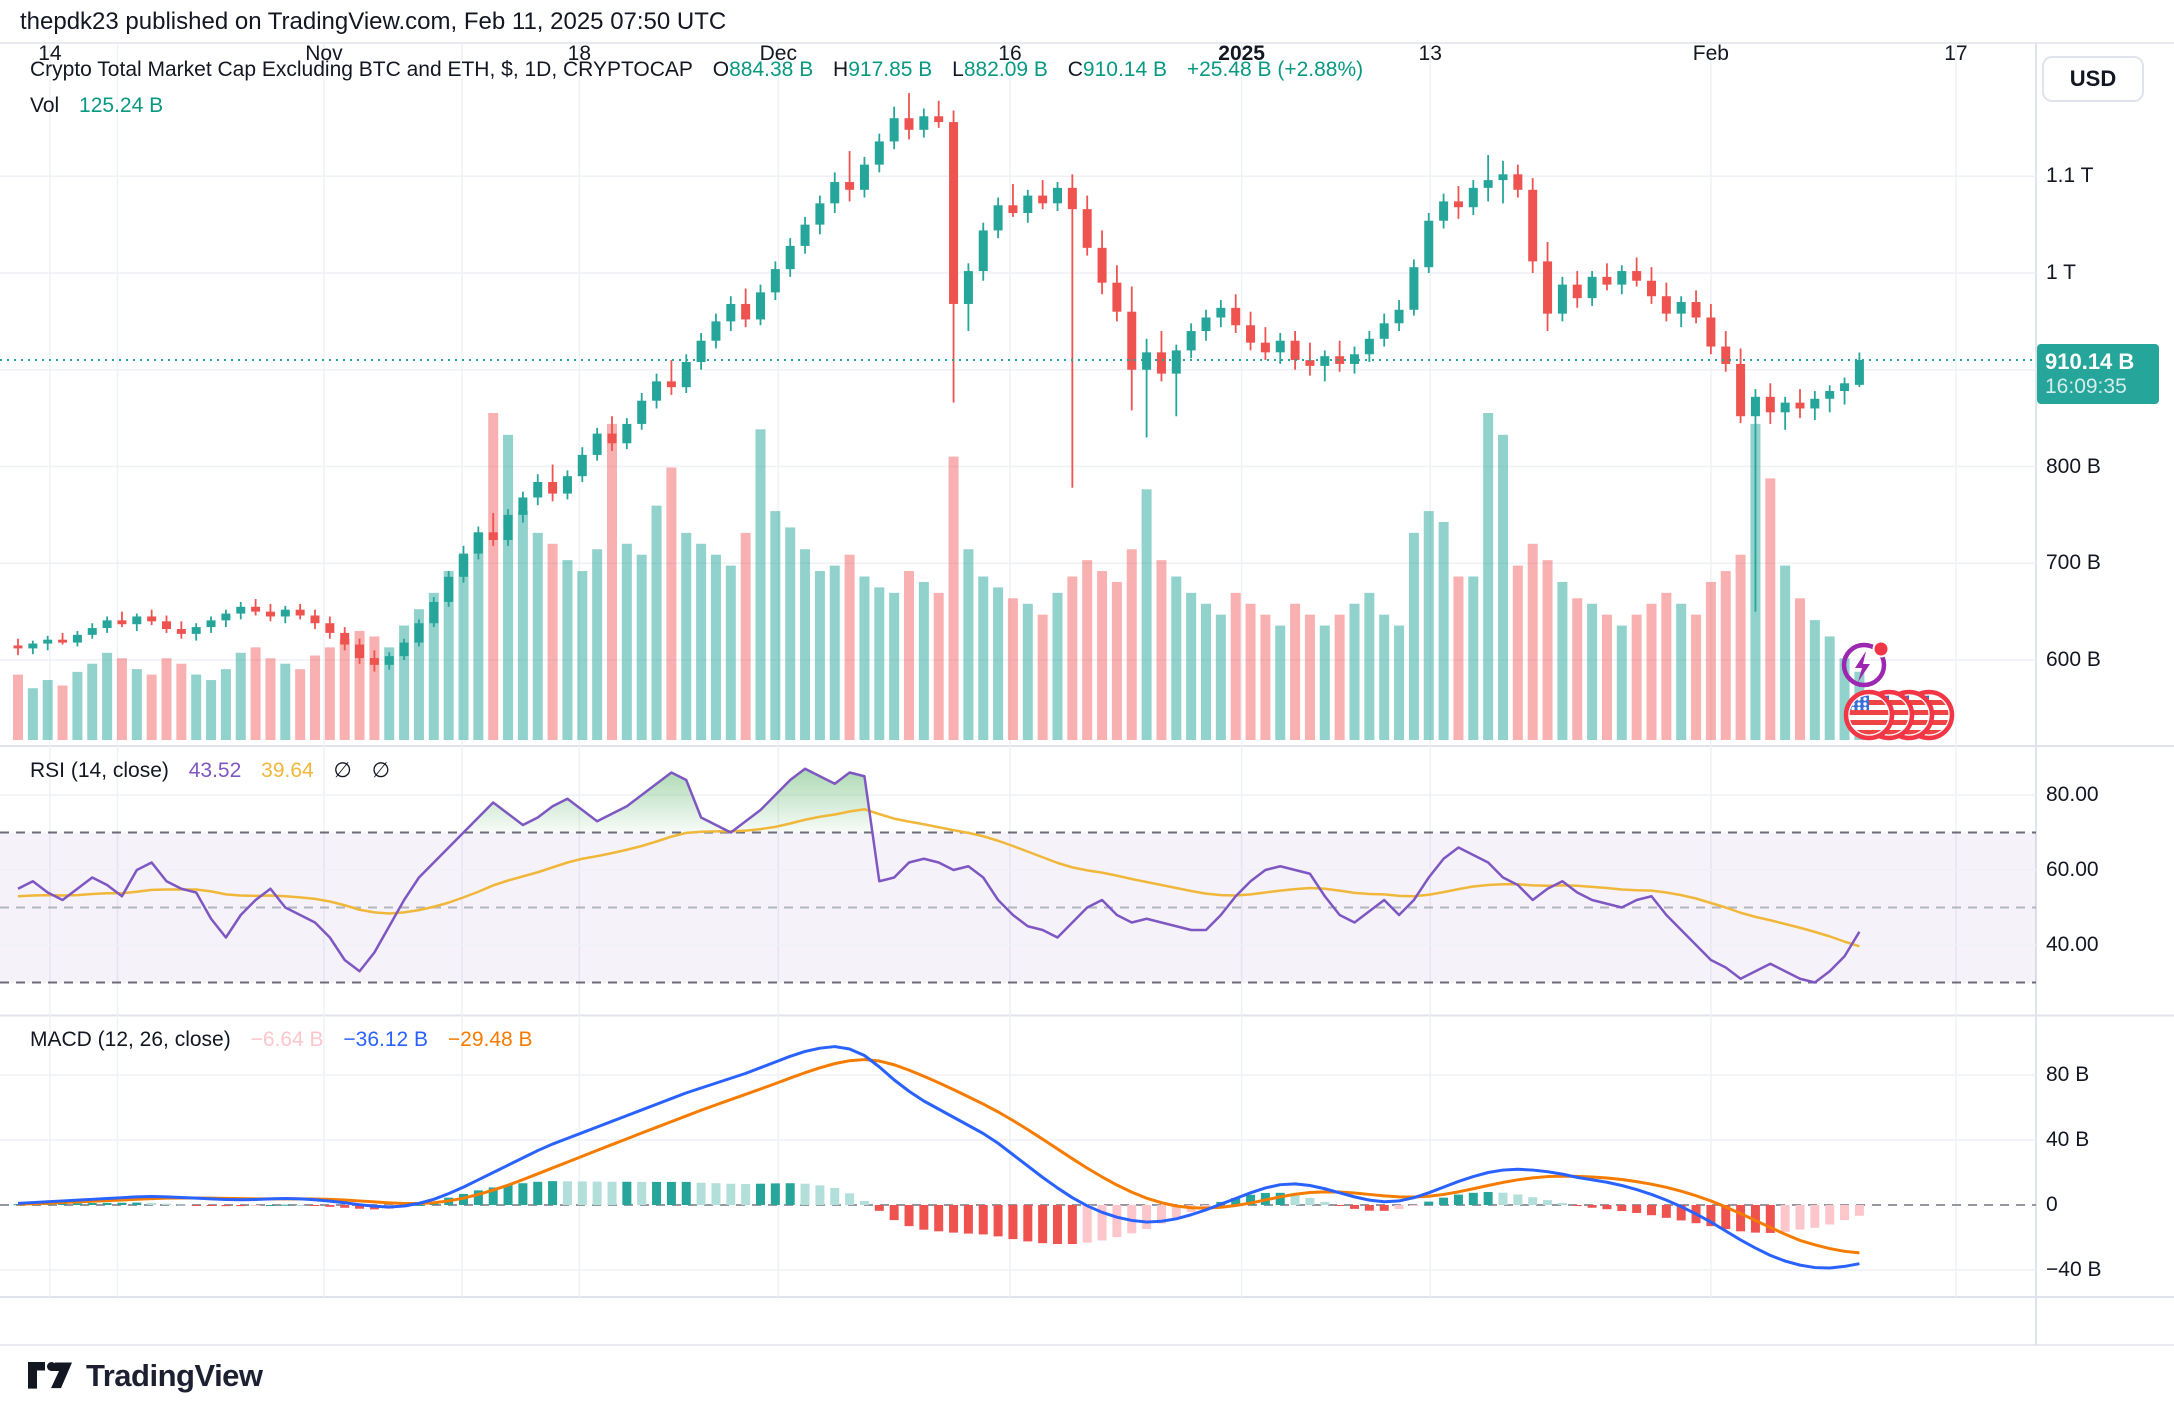 Image resolution: width=2174 pixels, height=1418 pixels. What do you see at coordinates (324, 53) in the screenshot?
I see `time-axis-tick: Nov` at bounding box center [324, 53].